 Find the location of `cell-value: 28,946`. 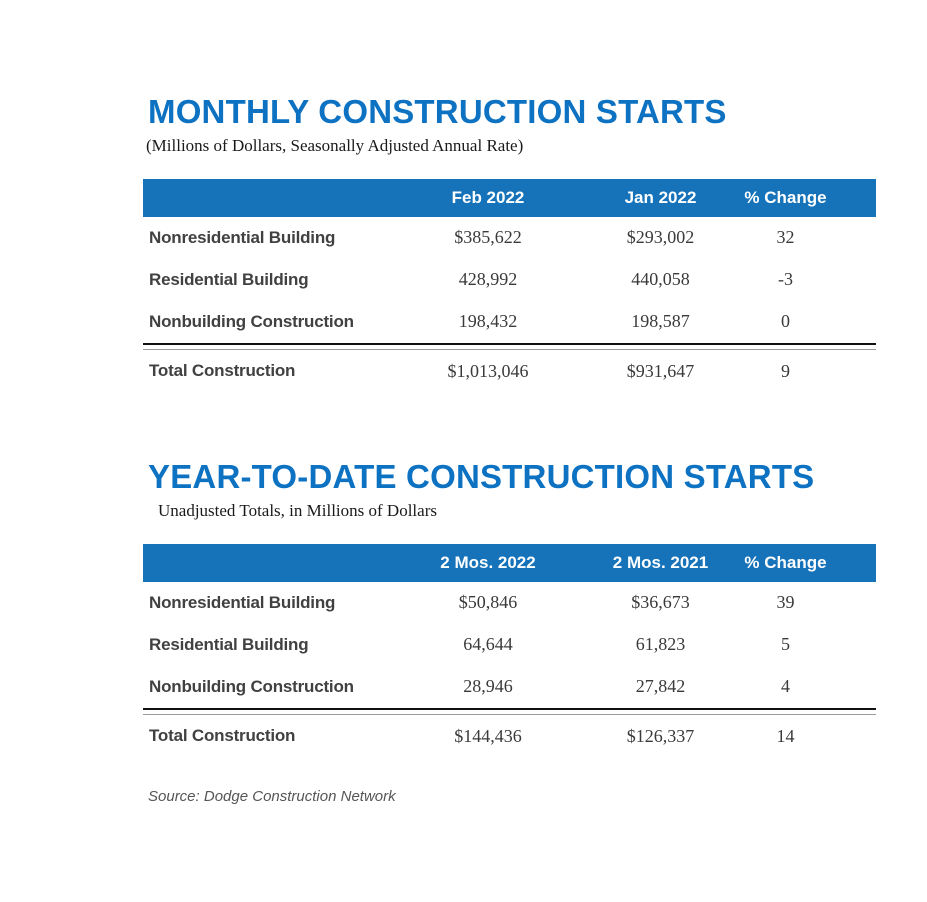

cell-value: 28,946 is located at coordinates (488, 686).